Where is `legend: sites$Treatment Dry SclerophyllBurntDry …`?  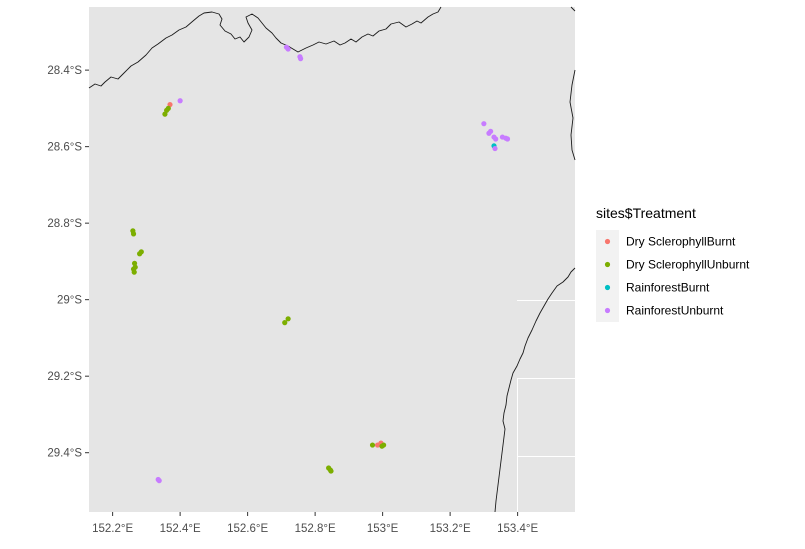
legend: sites$Treatment Dry SclerophyllBurntDry … is located at coordinates (673, 263).